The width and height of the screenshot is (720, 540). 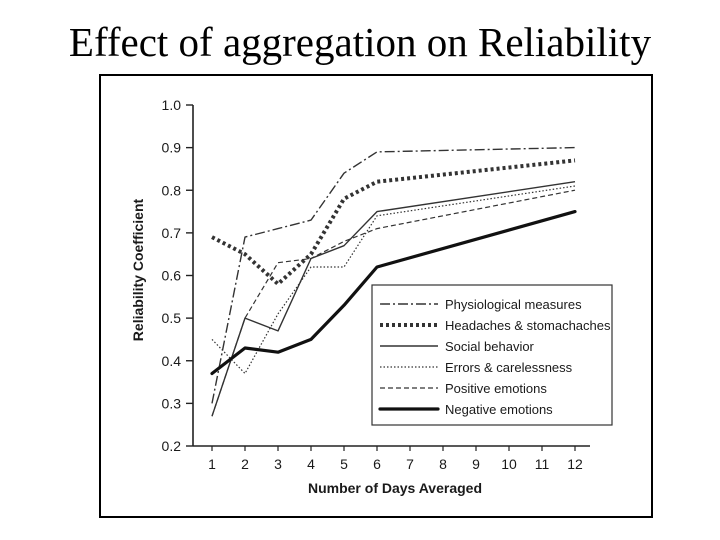 I want to click on legend-label: Headaches & stomachaches, so click(x=528, y=325).